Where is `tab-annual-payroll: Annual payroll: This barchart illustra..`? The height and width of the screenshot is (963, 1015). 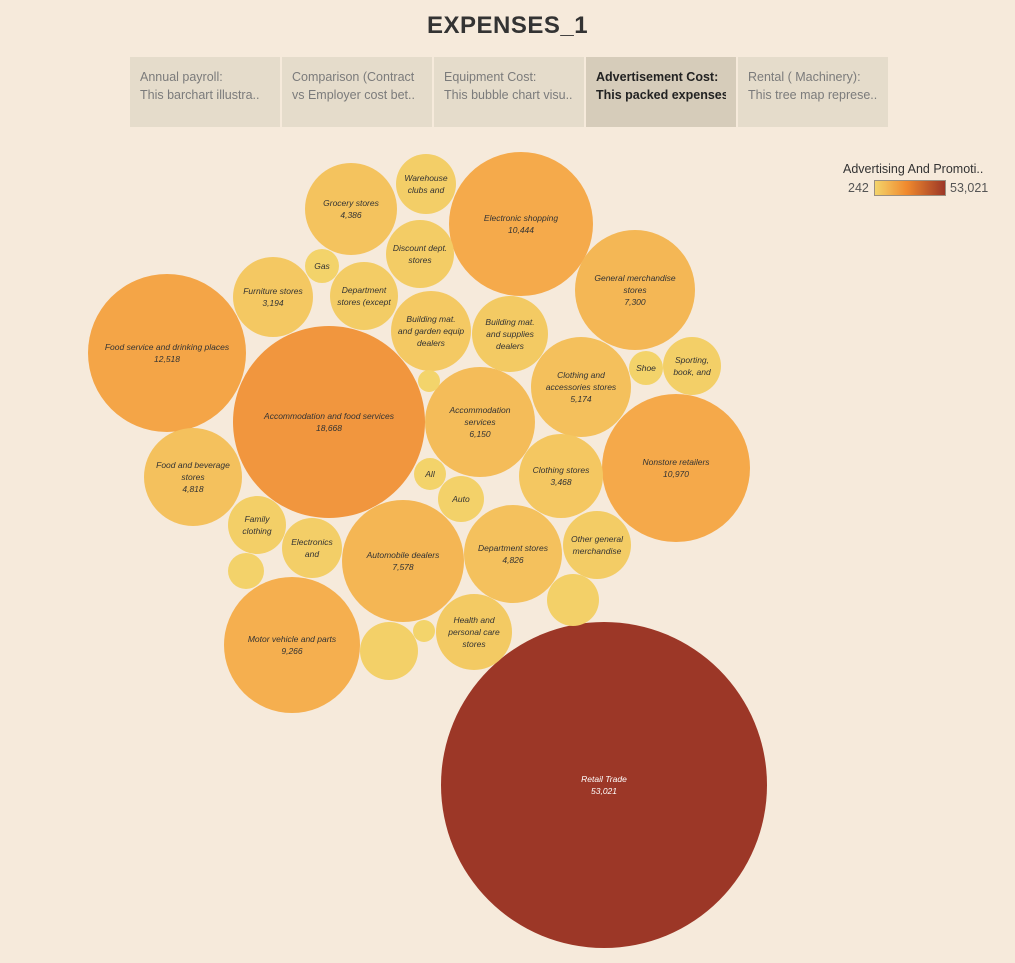 tab-annual-payroll: Annual payroll: This barchart illustra.. is located at coordinates (205, 92).